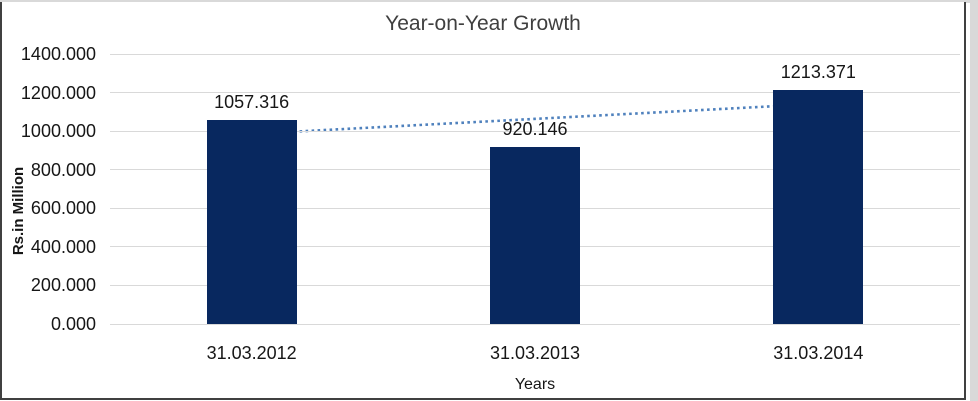  I want to click on bar-data-label: 1213.371, so click(818, 71).